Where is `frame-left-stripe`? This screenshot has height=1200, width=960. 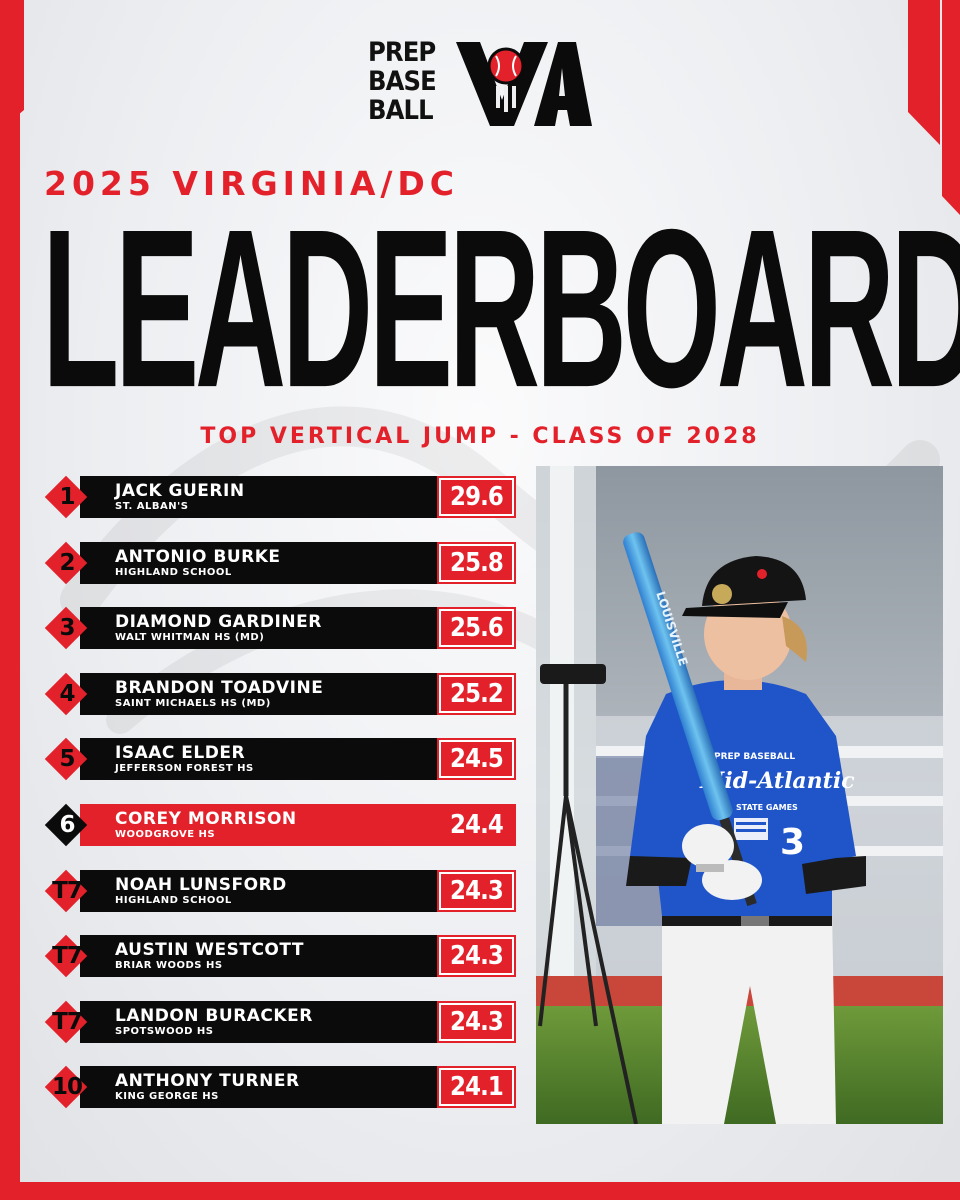 frame-left-stripe is located at coordinates (10, 600).